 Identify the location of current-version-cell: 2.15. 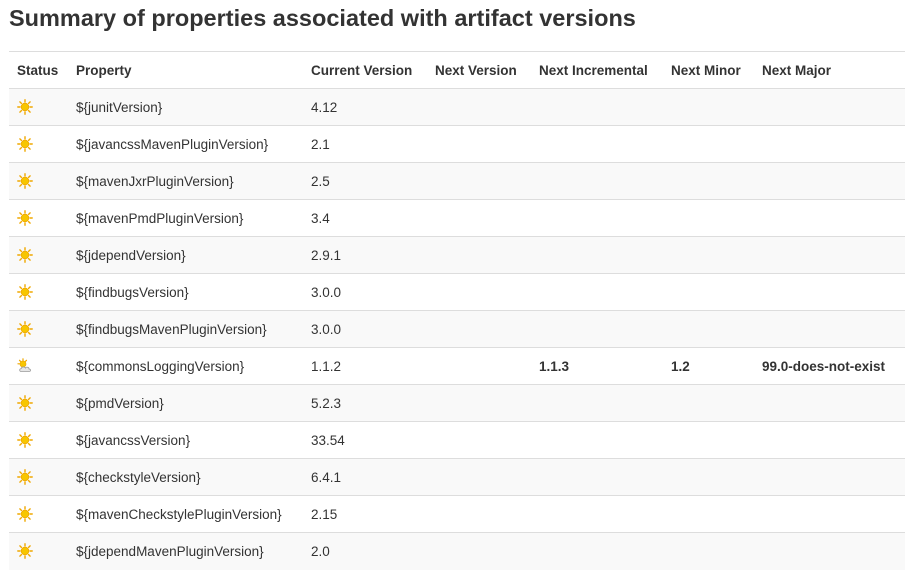
(365, 514).